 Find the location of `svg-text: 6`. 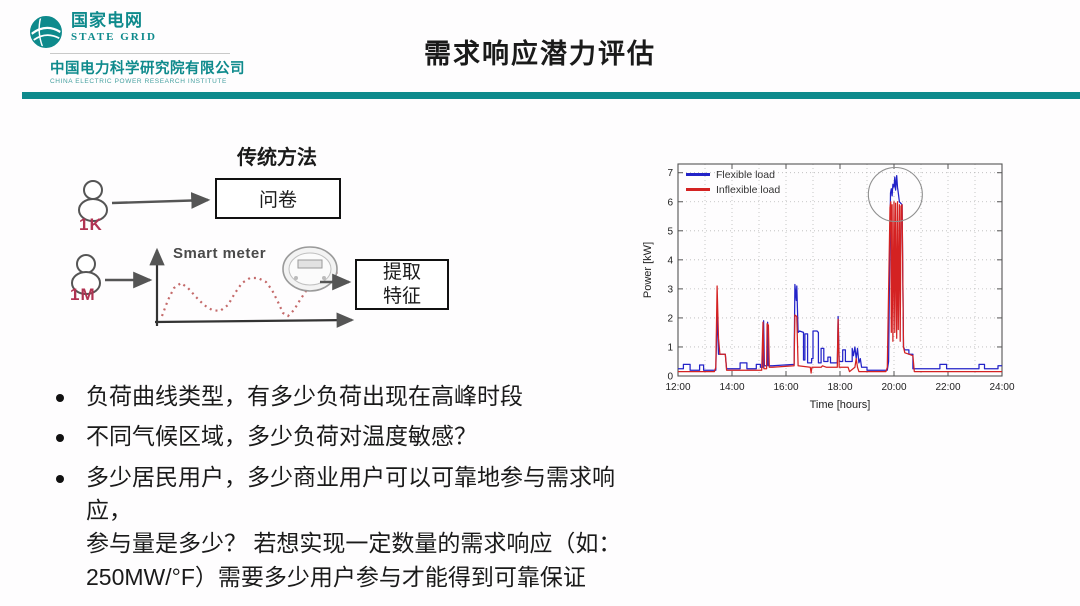

svg-text: 6 is located at coordinates (670, 202).